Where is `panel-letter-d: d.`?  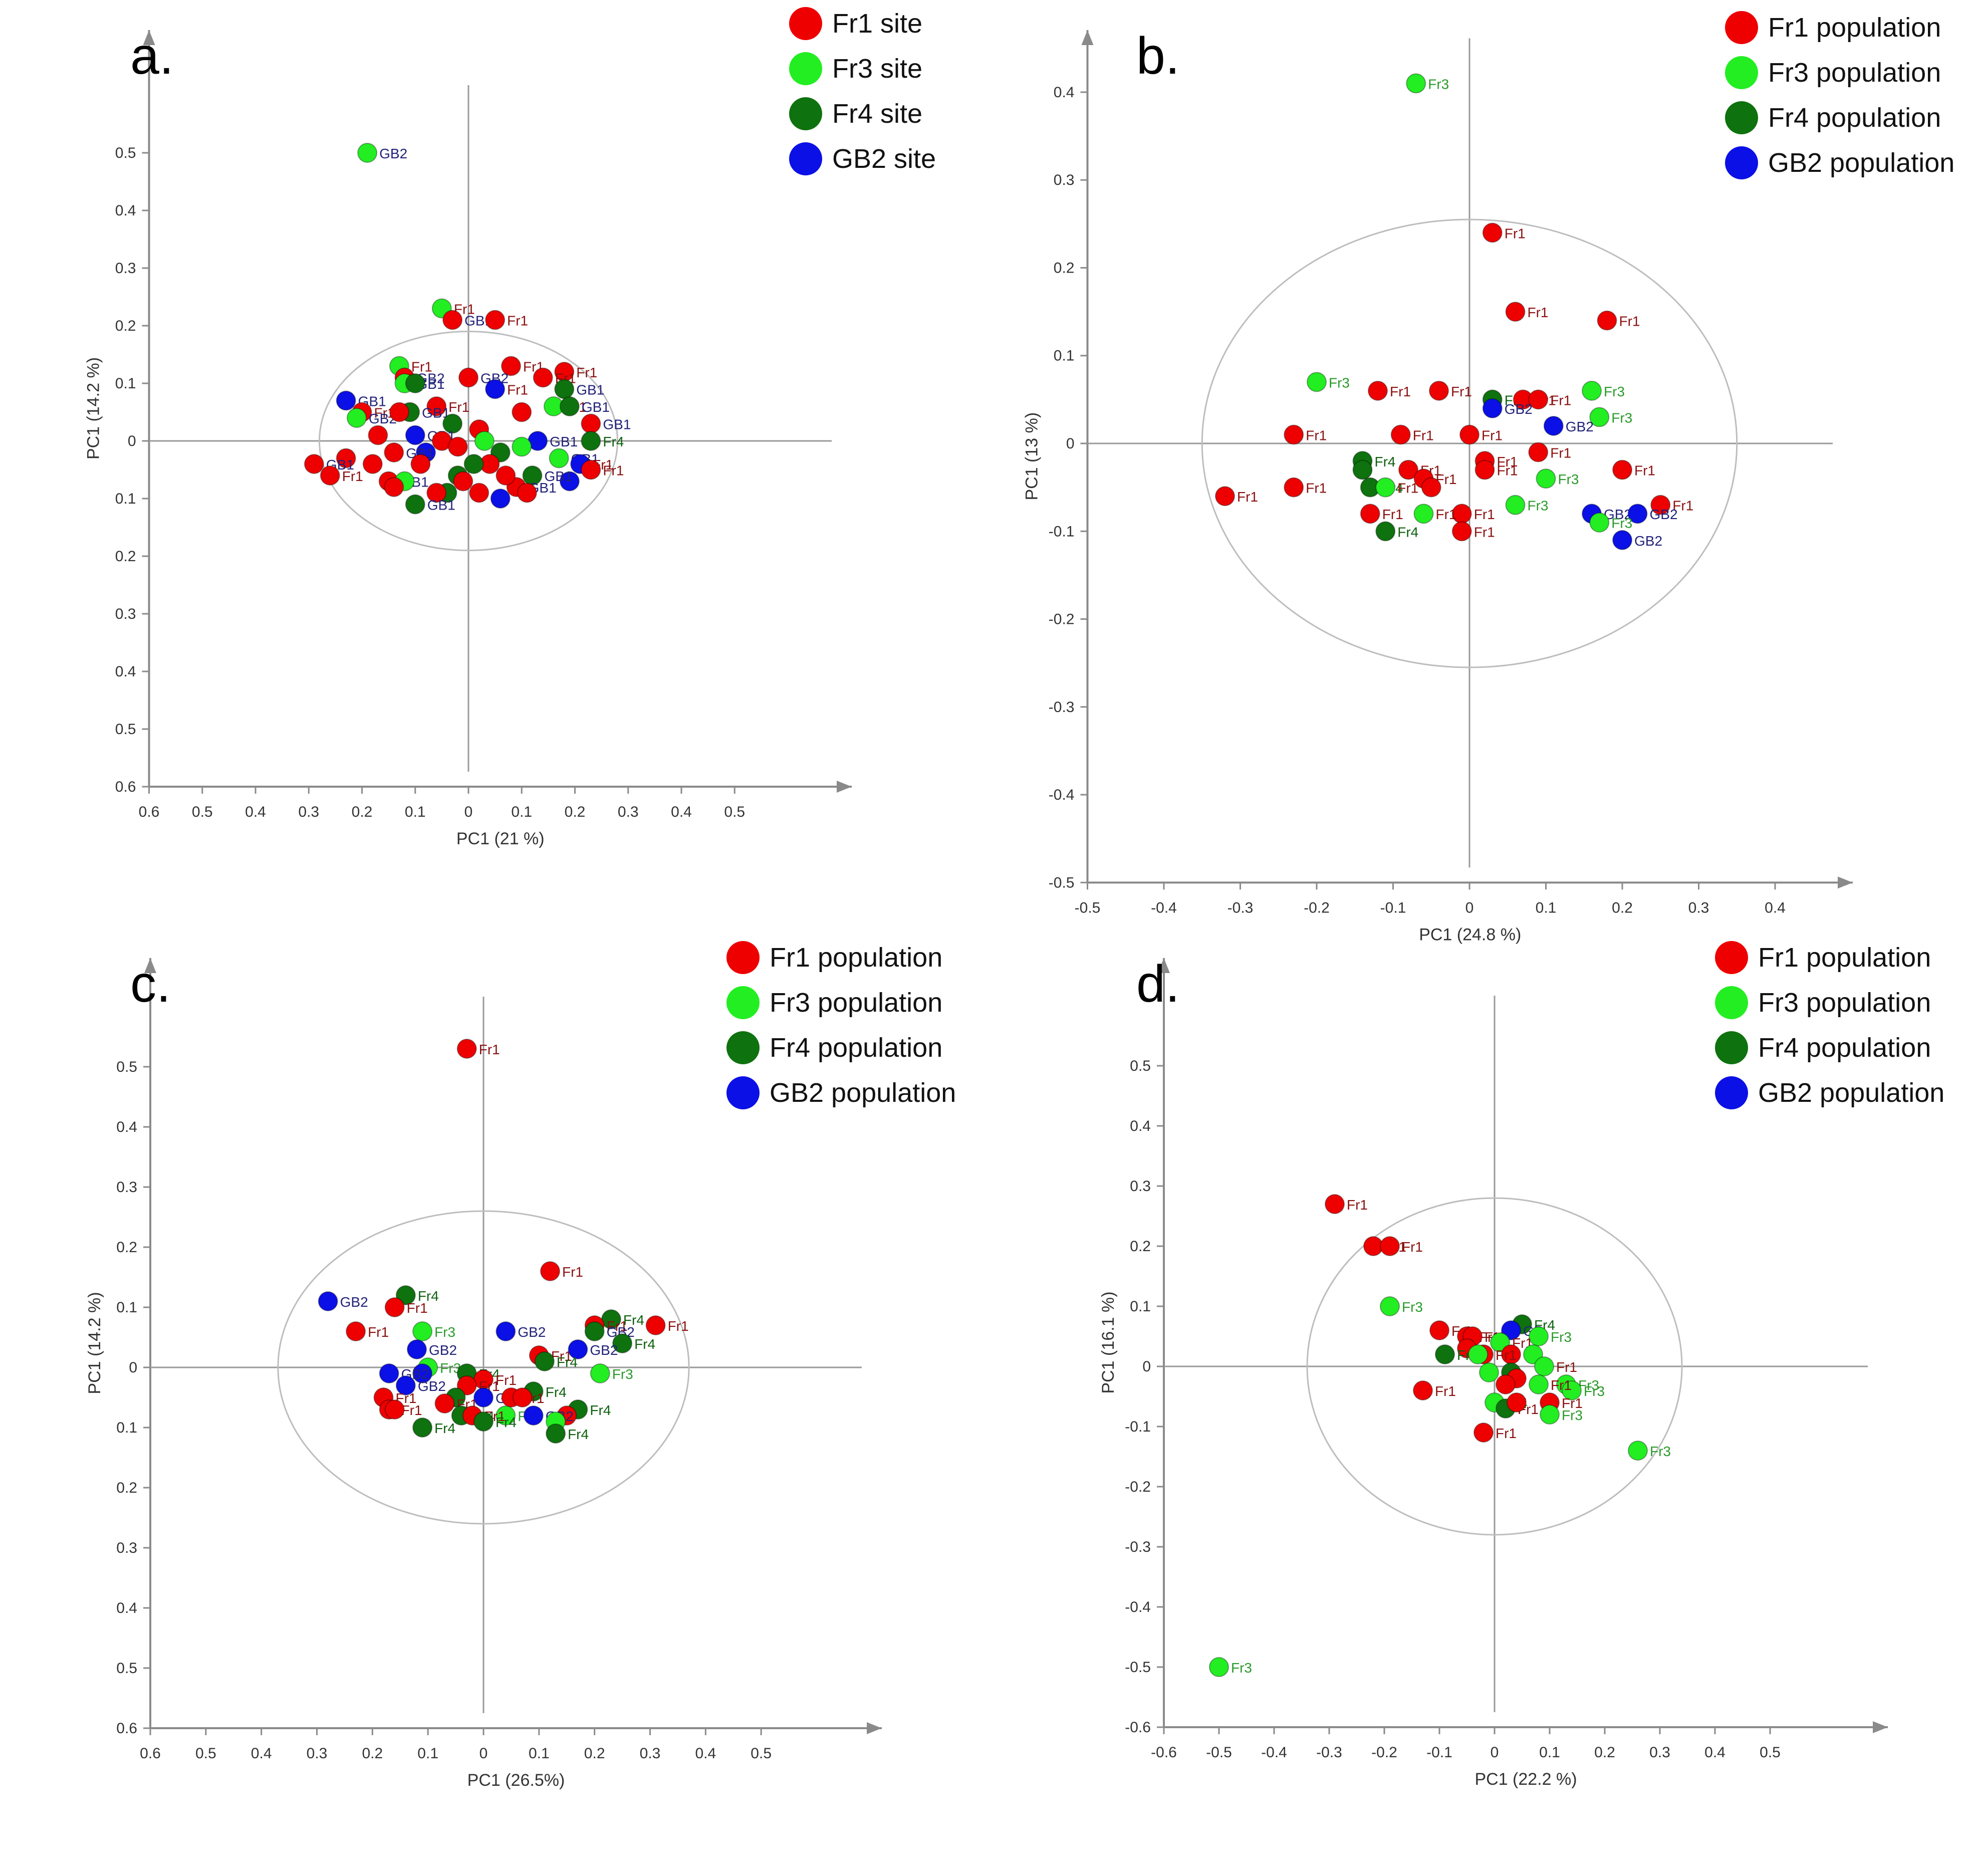 panel-letter-d: d. is located at coordinates (1158, 984).